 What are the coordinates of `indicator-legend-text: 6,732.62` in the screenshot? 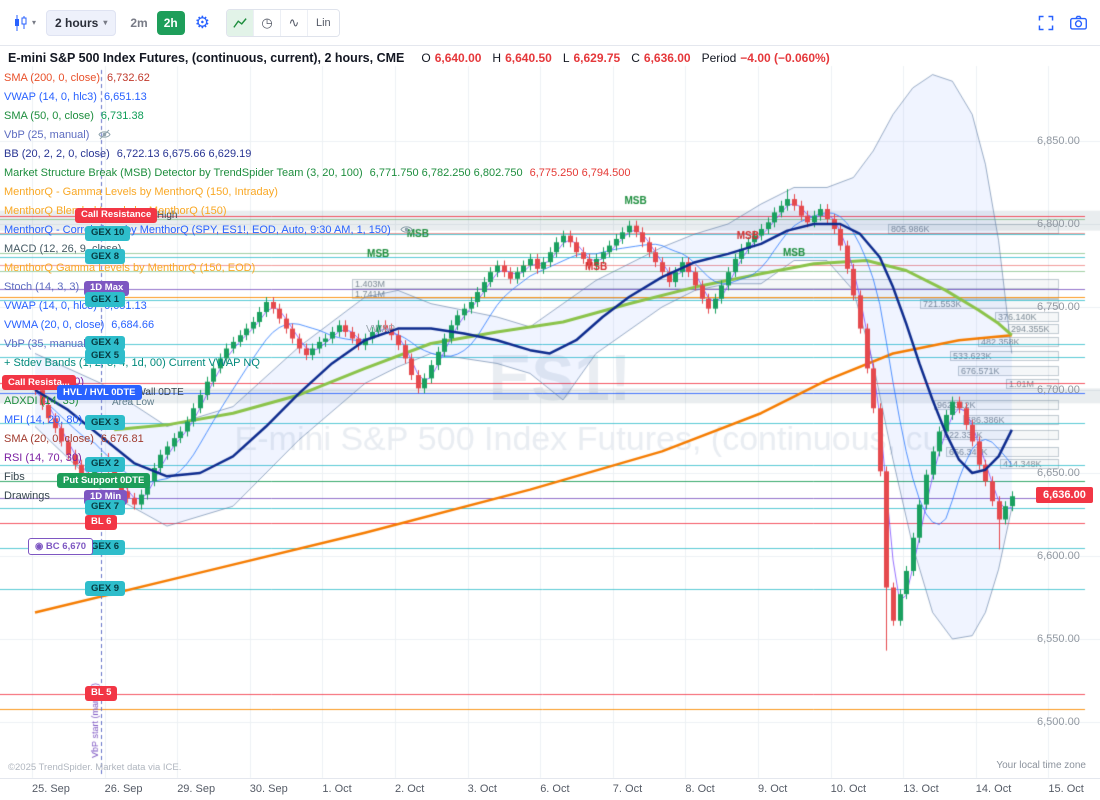 It's located at (128, 77).